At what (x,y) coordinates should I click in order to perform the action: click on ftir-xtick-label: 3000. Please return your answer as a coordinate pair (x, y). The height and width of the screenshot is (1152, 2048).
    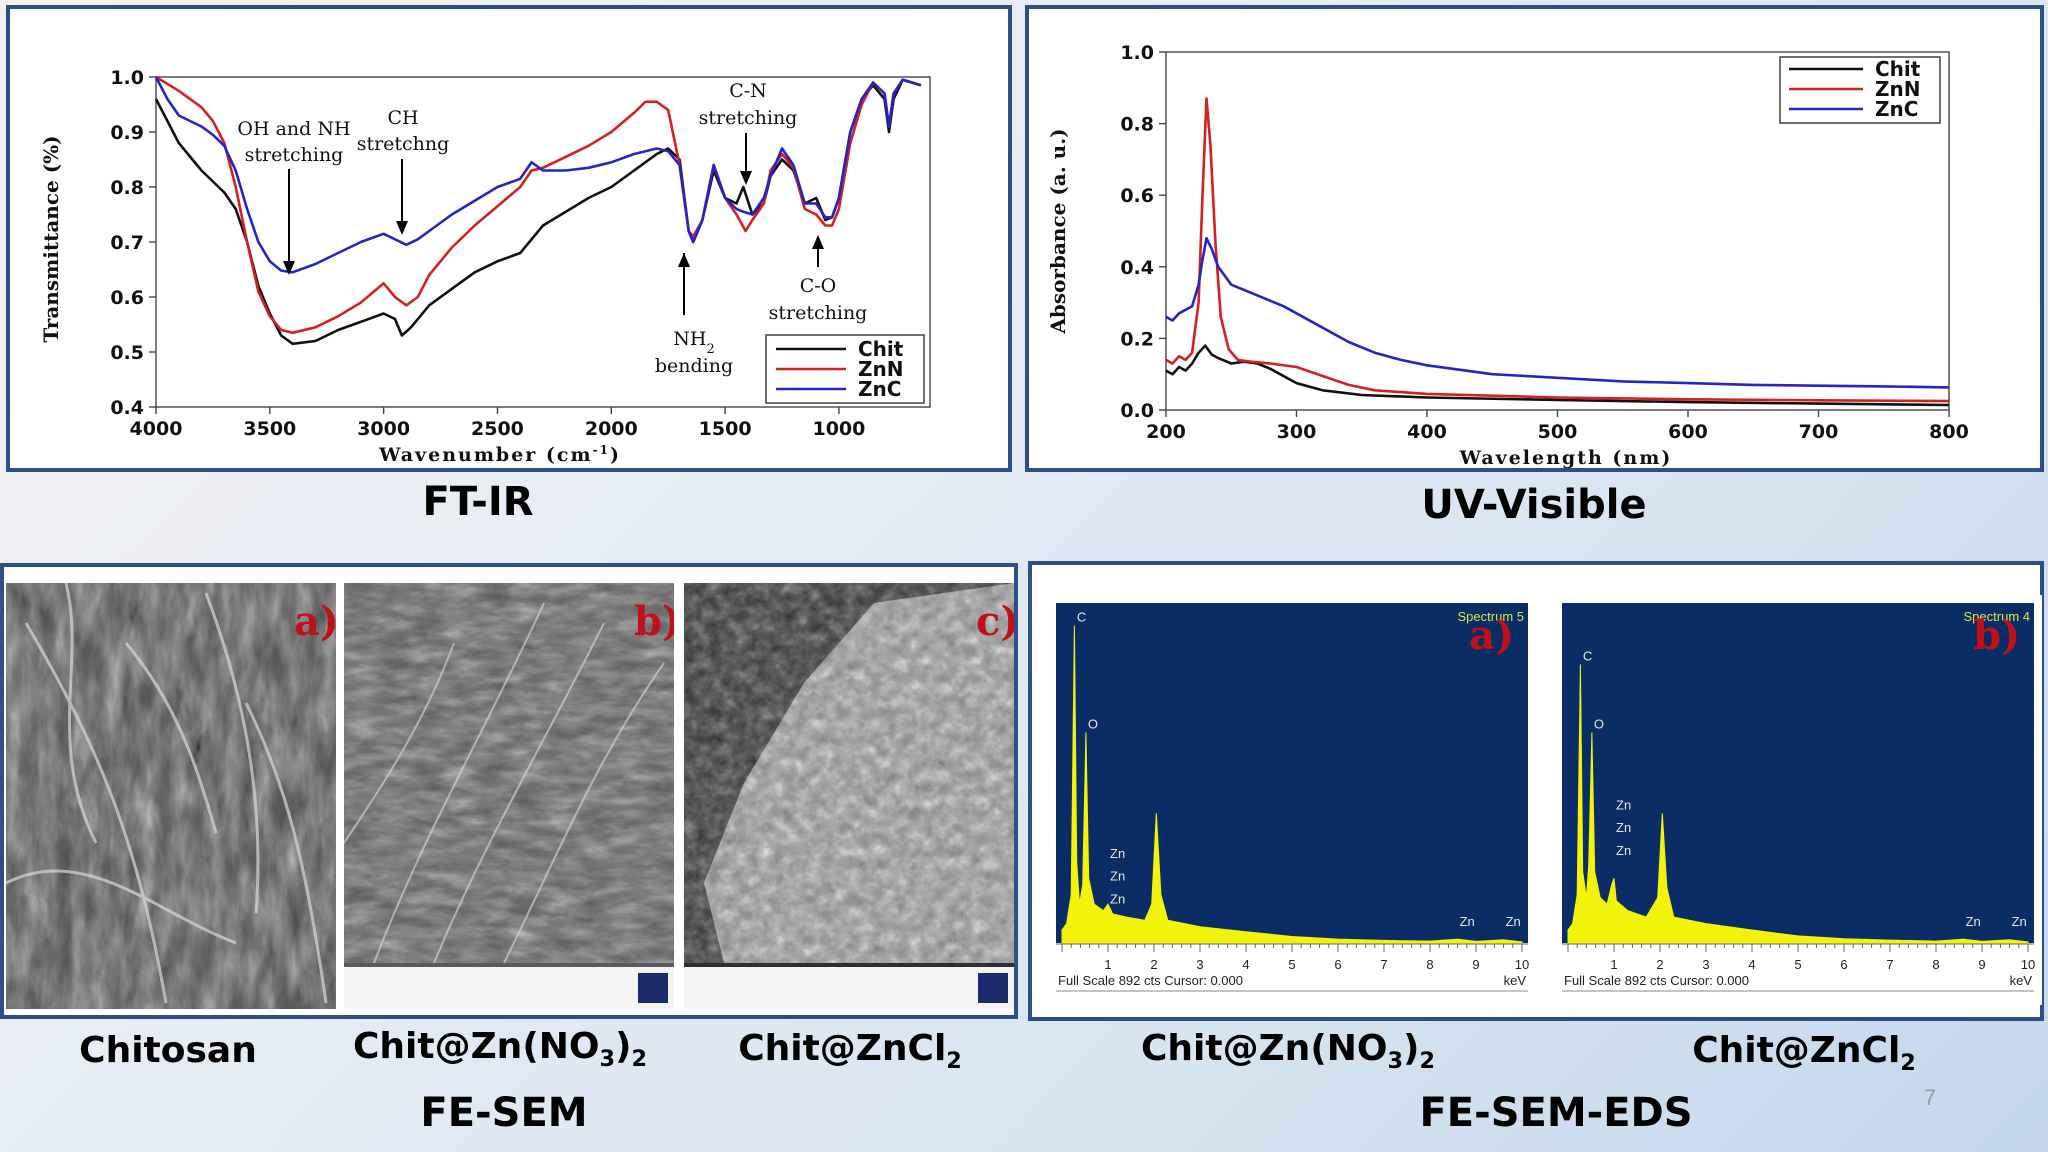
    Looking at the image, I should click on (383, 429).